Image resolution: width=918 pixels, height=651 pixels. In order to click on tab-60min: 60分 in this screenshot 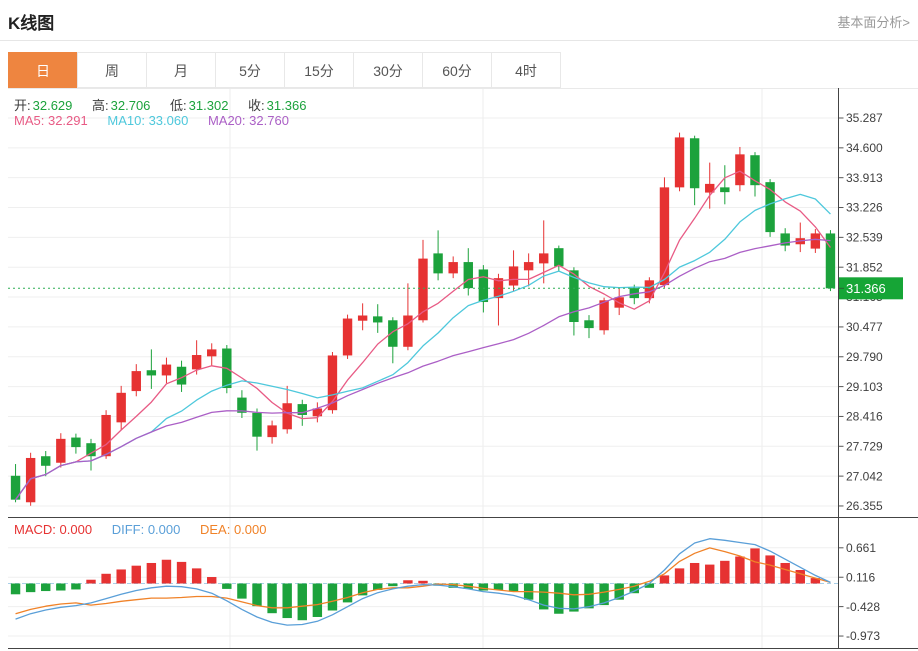, I will do `click(457, 70)`.